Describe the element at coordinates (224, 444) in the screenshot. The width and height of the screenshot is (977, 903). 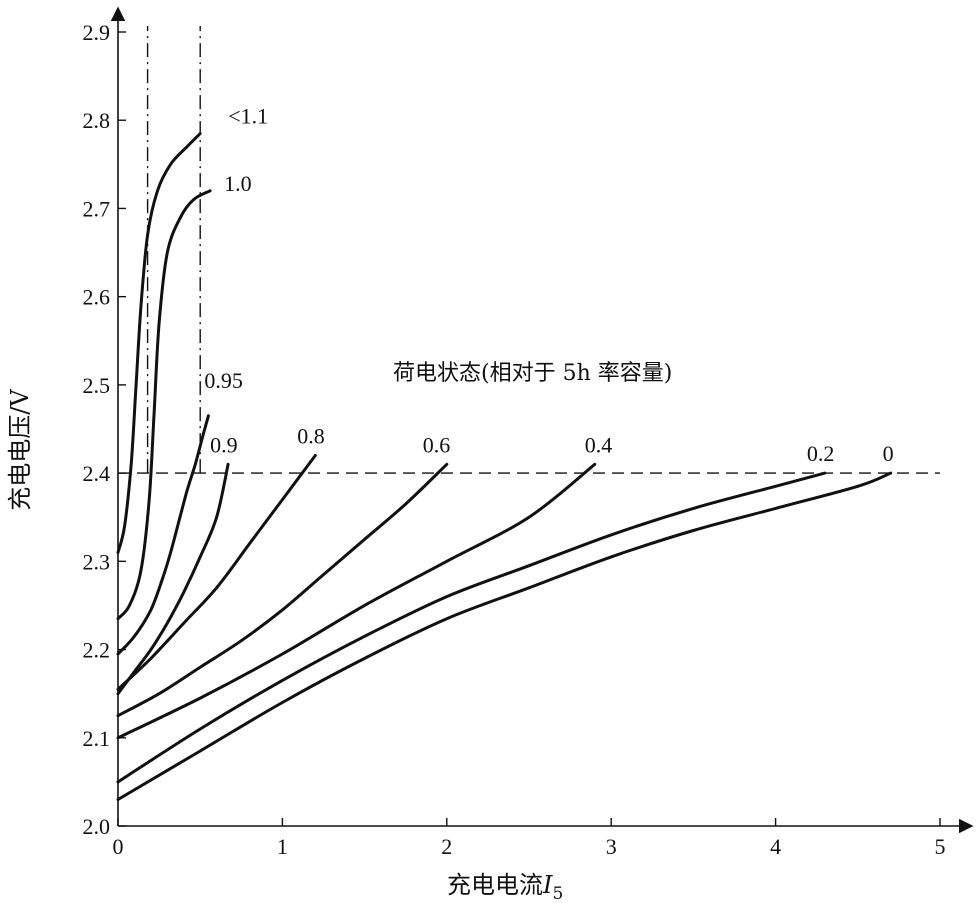
I see `series-label-3: 0.9` at that location.